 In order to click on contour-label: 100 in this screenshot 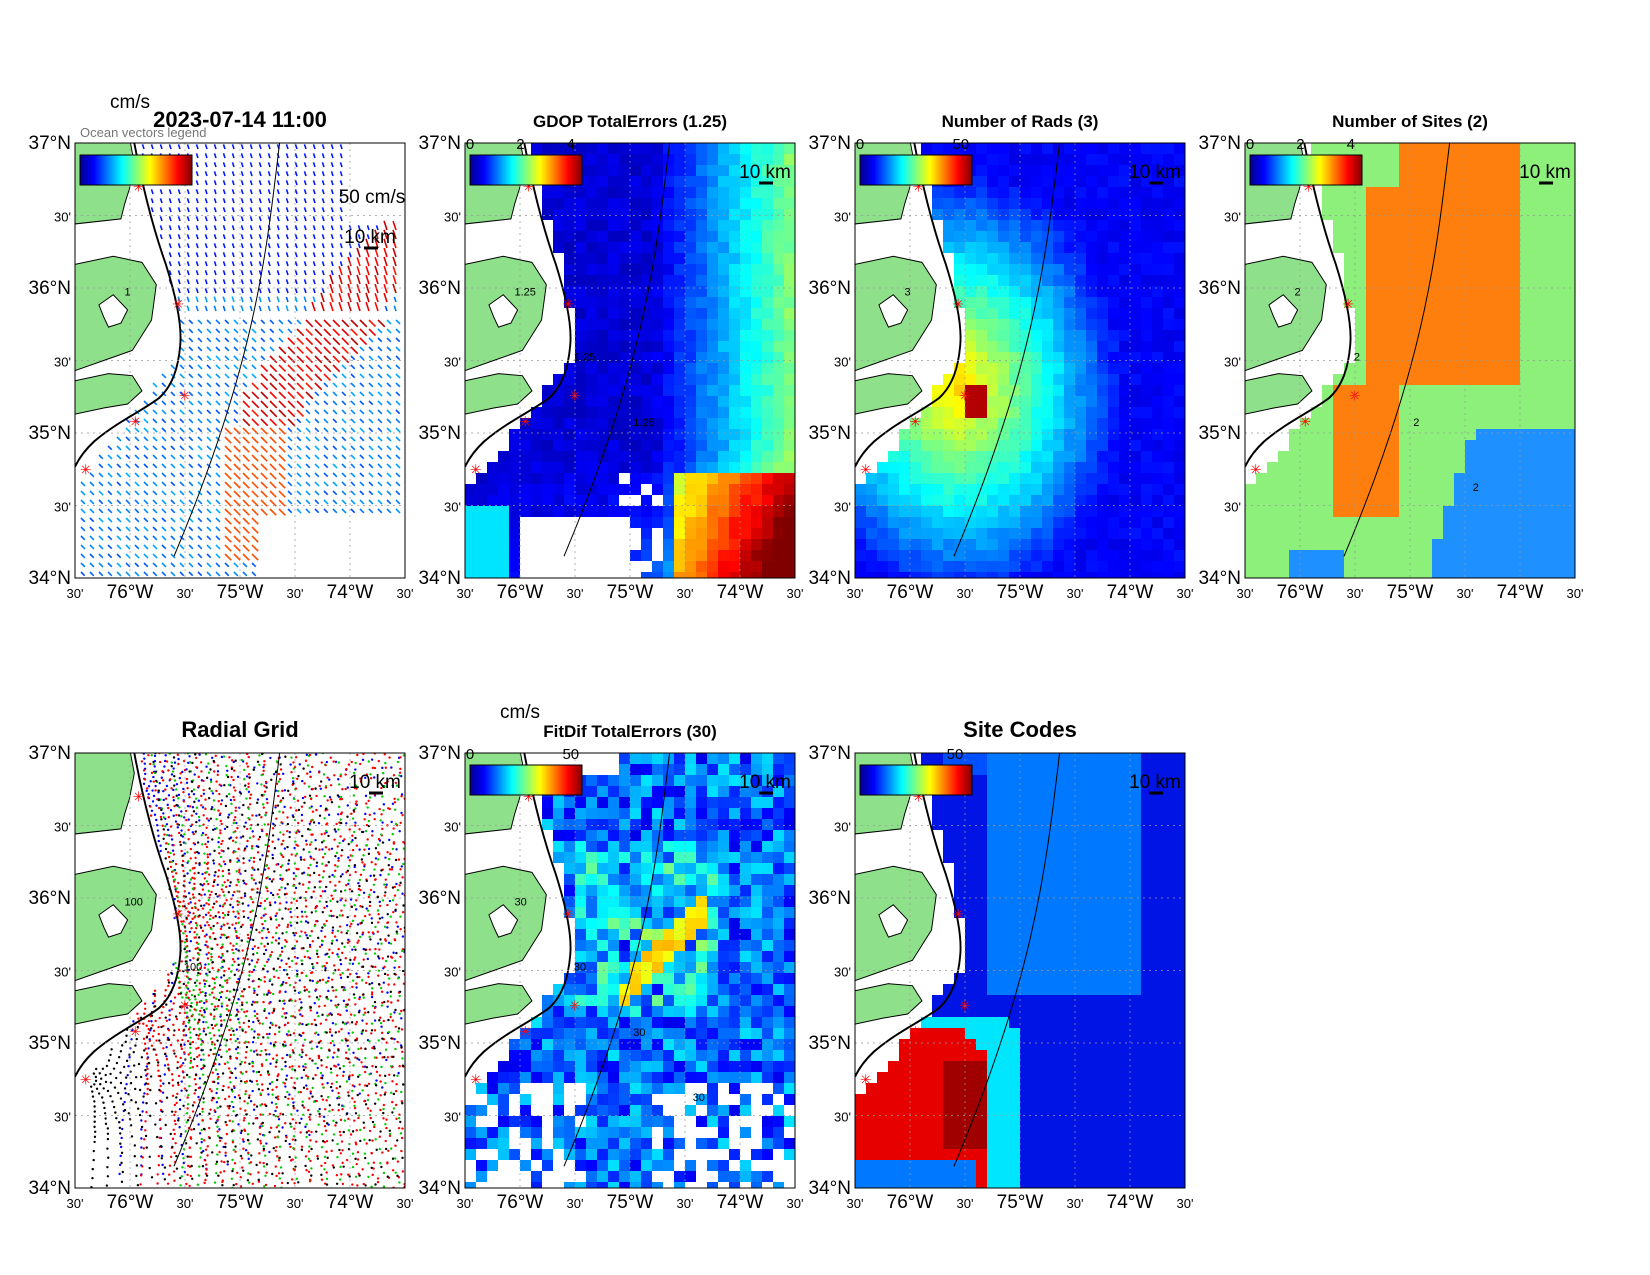, I will do `click(193, 968)`.